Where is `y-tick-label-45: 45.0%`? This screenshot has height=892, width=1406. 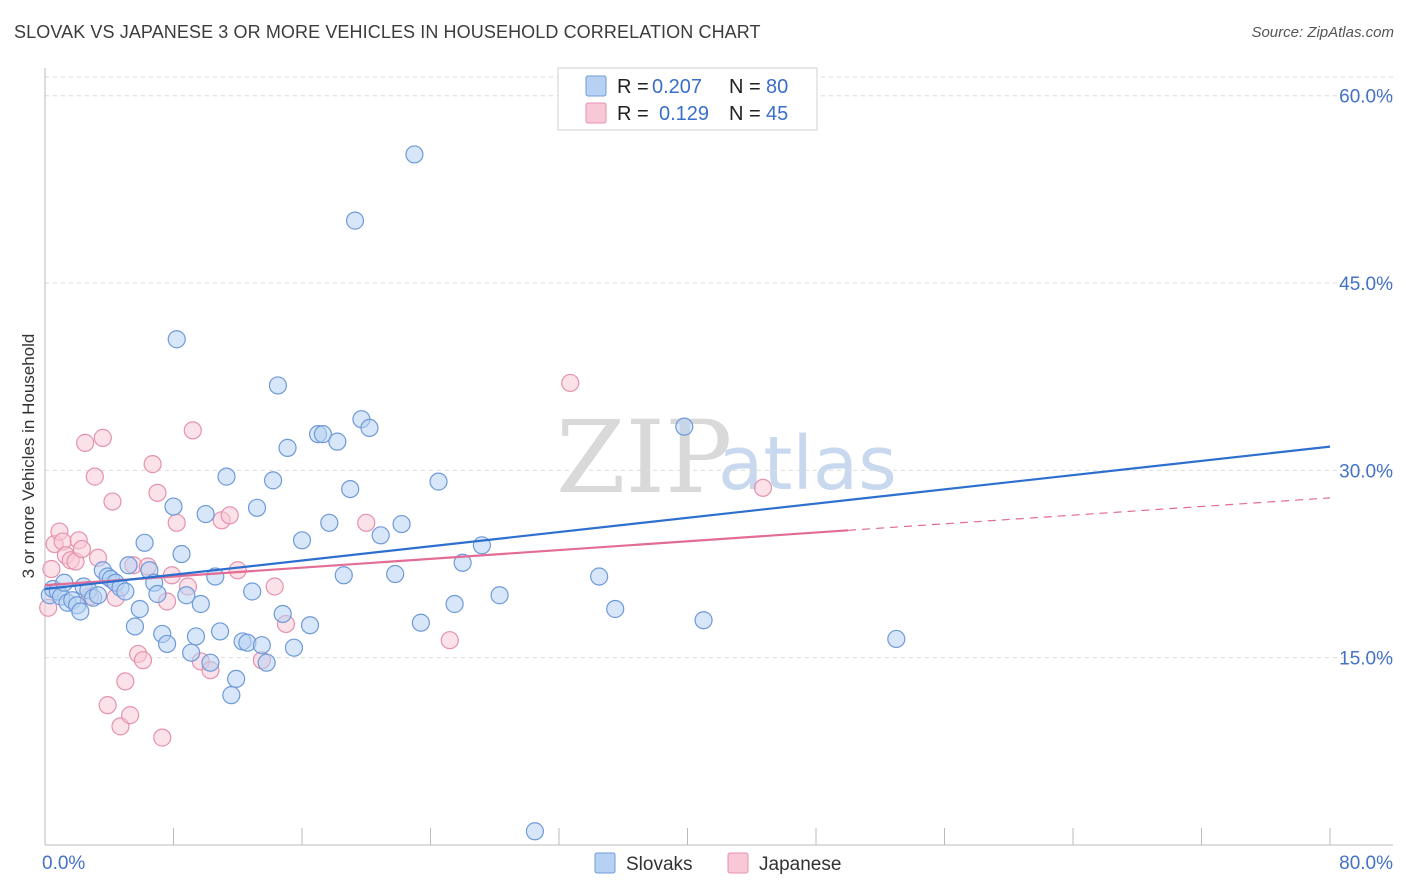
y-tick-label-45: 45.0% is located at coordinates (1366, 284).